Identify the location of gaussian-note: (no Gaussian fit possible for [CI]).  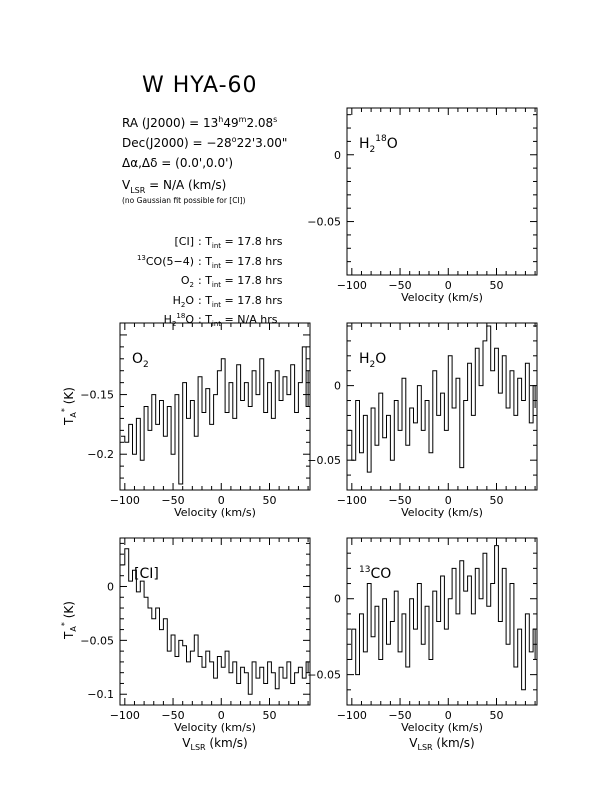
(184, 200).